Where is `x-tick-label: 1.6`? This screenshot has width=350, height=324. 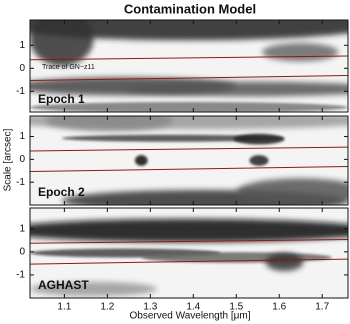 x-tick-label: 1.6 is located at coordinates (279, 307).